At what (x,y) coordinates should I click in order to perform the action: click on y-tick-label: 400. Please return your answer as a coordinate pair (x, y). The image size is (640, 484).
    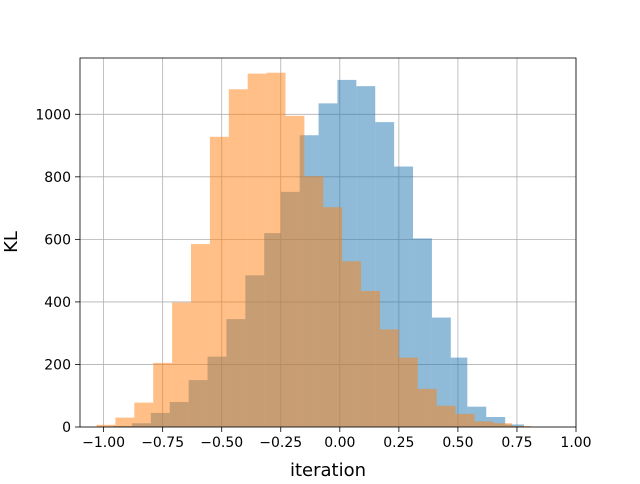
    Looking at the image, I should click on (57, 303).